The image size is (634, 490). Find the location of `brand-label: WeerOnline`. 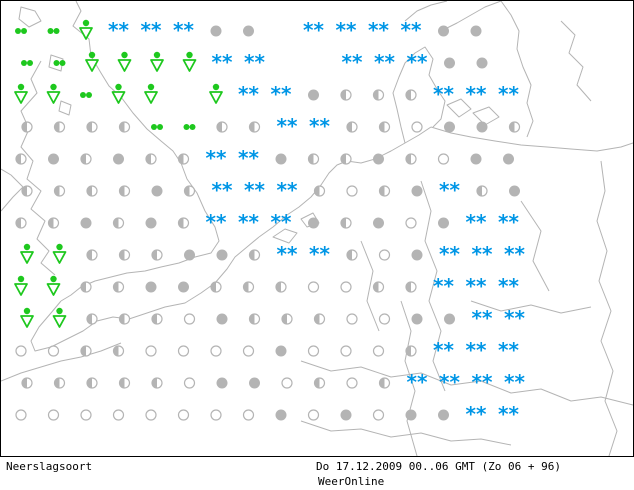

brand-label: WeerOnline is located at coordinates (351, 481).